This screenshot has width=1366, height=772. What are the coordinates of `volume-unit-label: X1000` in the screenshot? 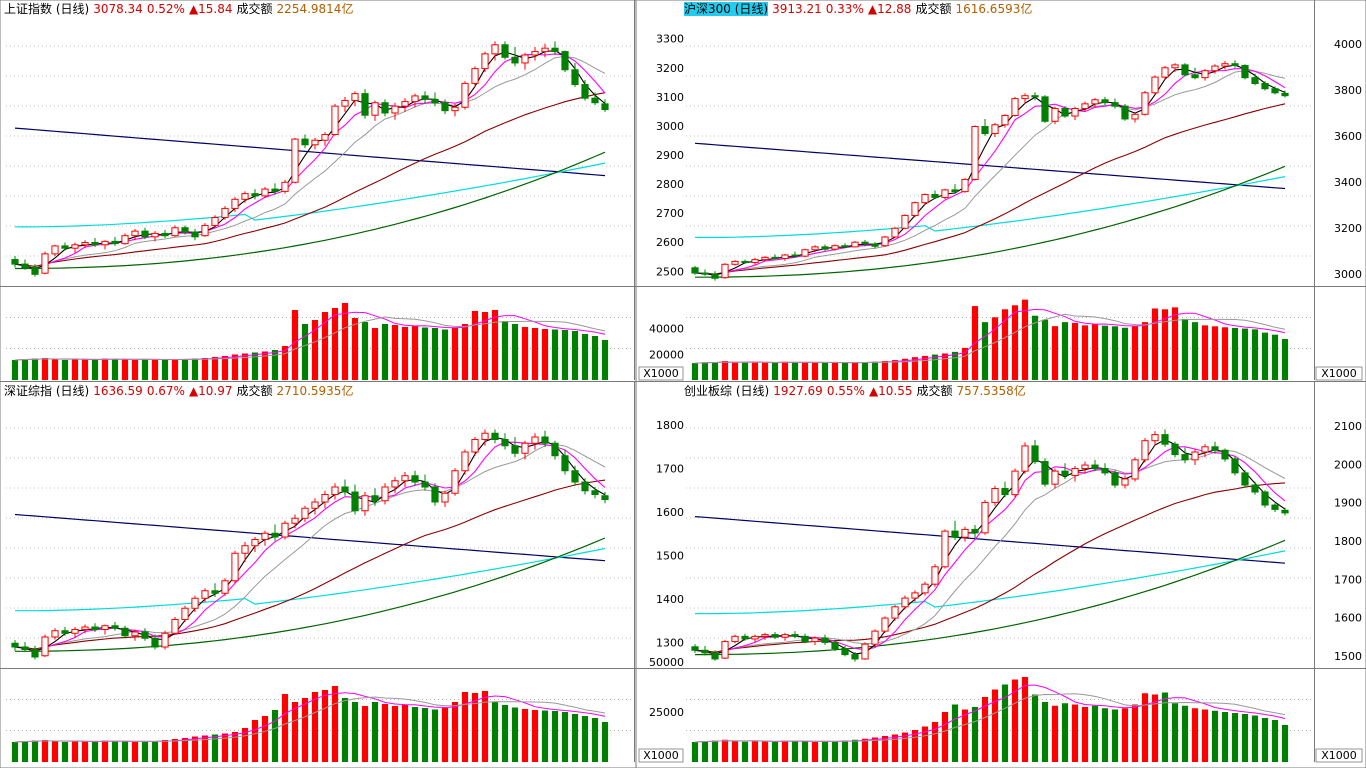 It's located at (661, 755).